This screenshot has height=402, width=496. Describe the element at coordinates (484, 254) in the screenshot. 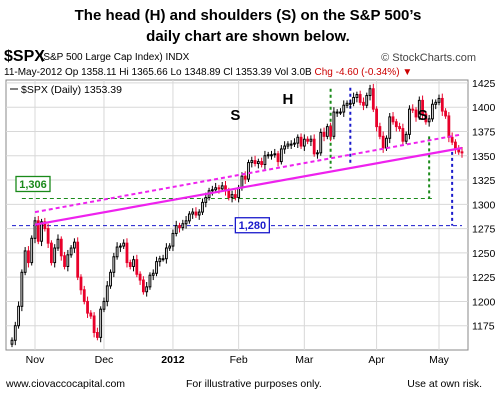

I see `y-tick-label: 1250` at that location.